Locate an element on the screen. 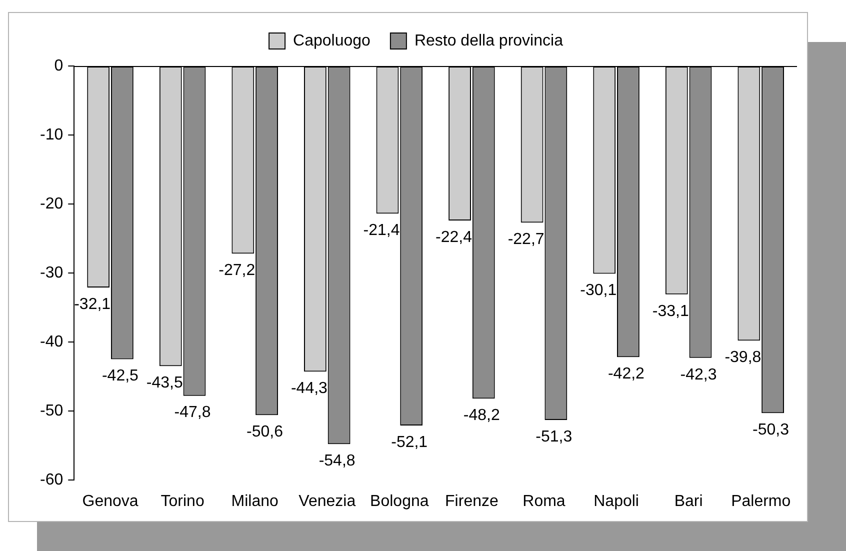 The width and height of the screenshot is (846, 551). data-label: -22,7 is located at coordinates (526, 239).